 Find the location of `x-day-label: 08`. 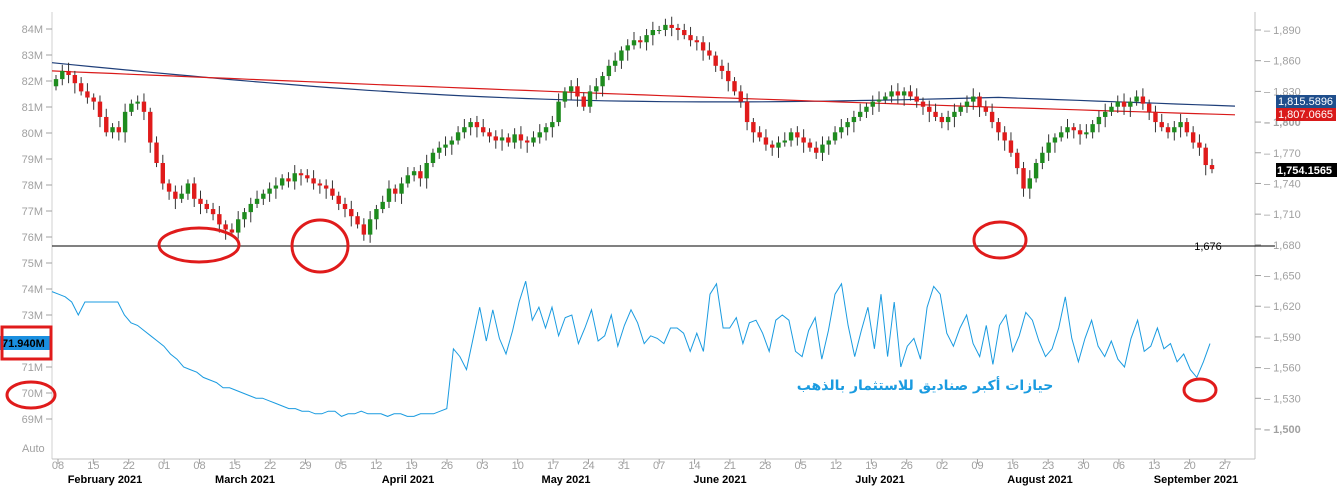

x-day-label: 08 is located at coordinates (199, 466).